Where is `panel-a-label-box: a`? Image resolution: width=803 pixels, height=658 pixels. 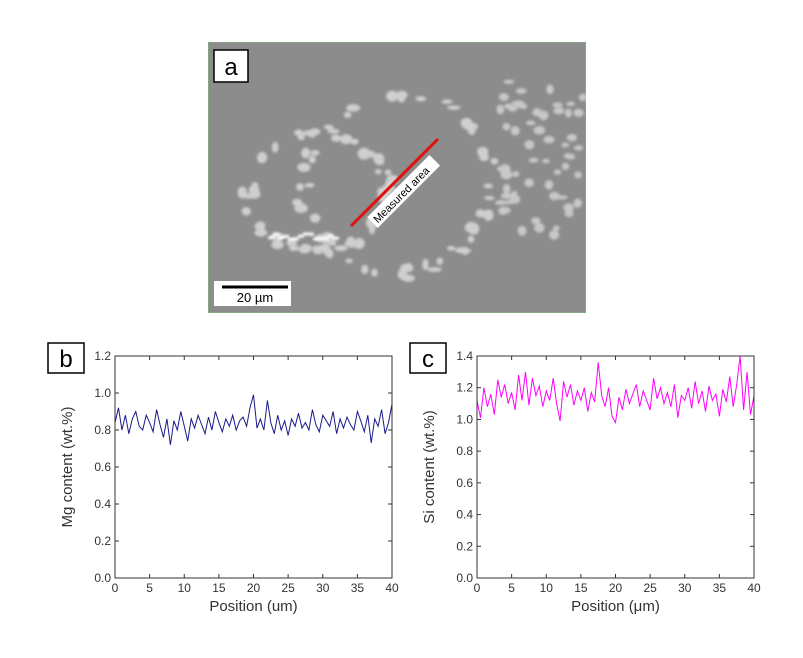 panel-a-label-box: a is located at coordinates (231, 66).